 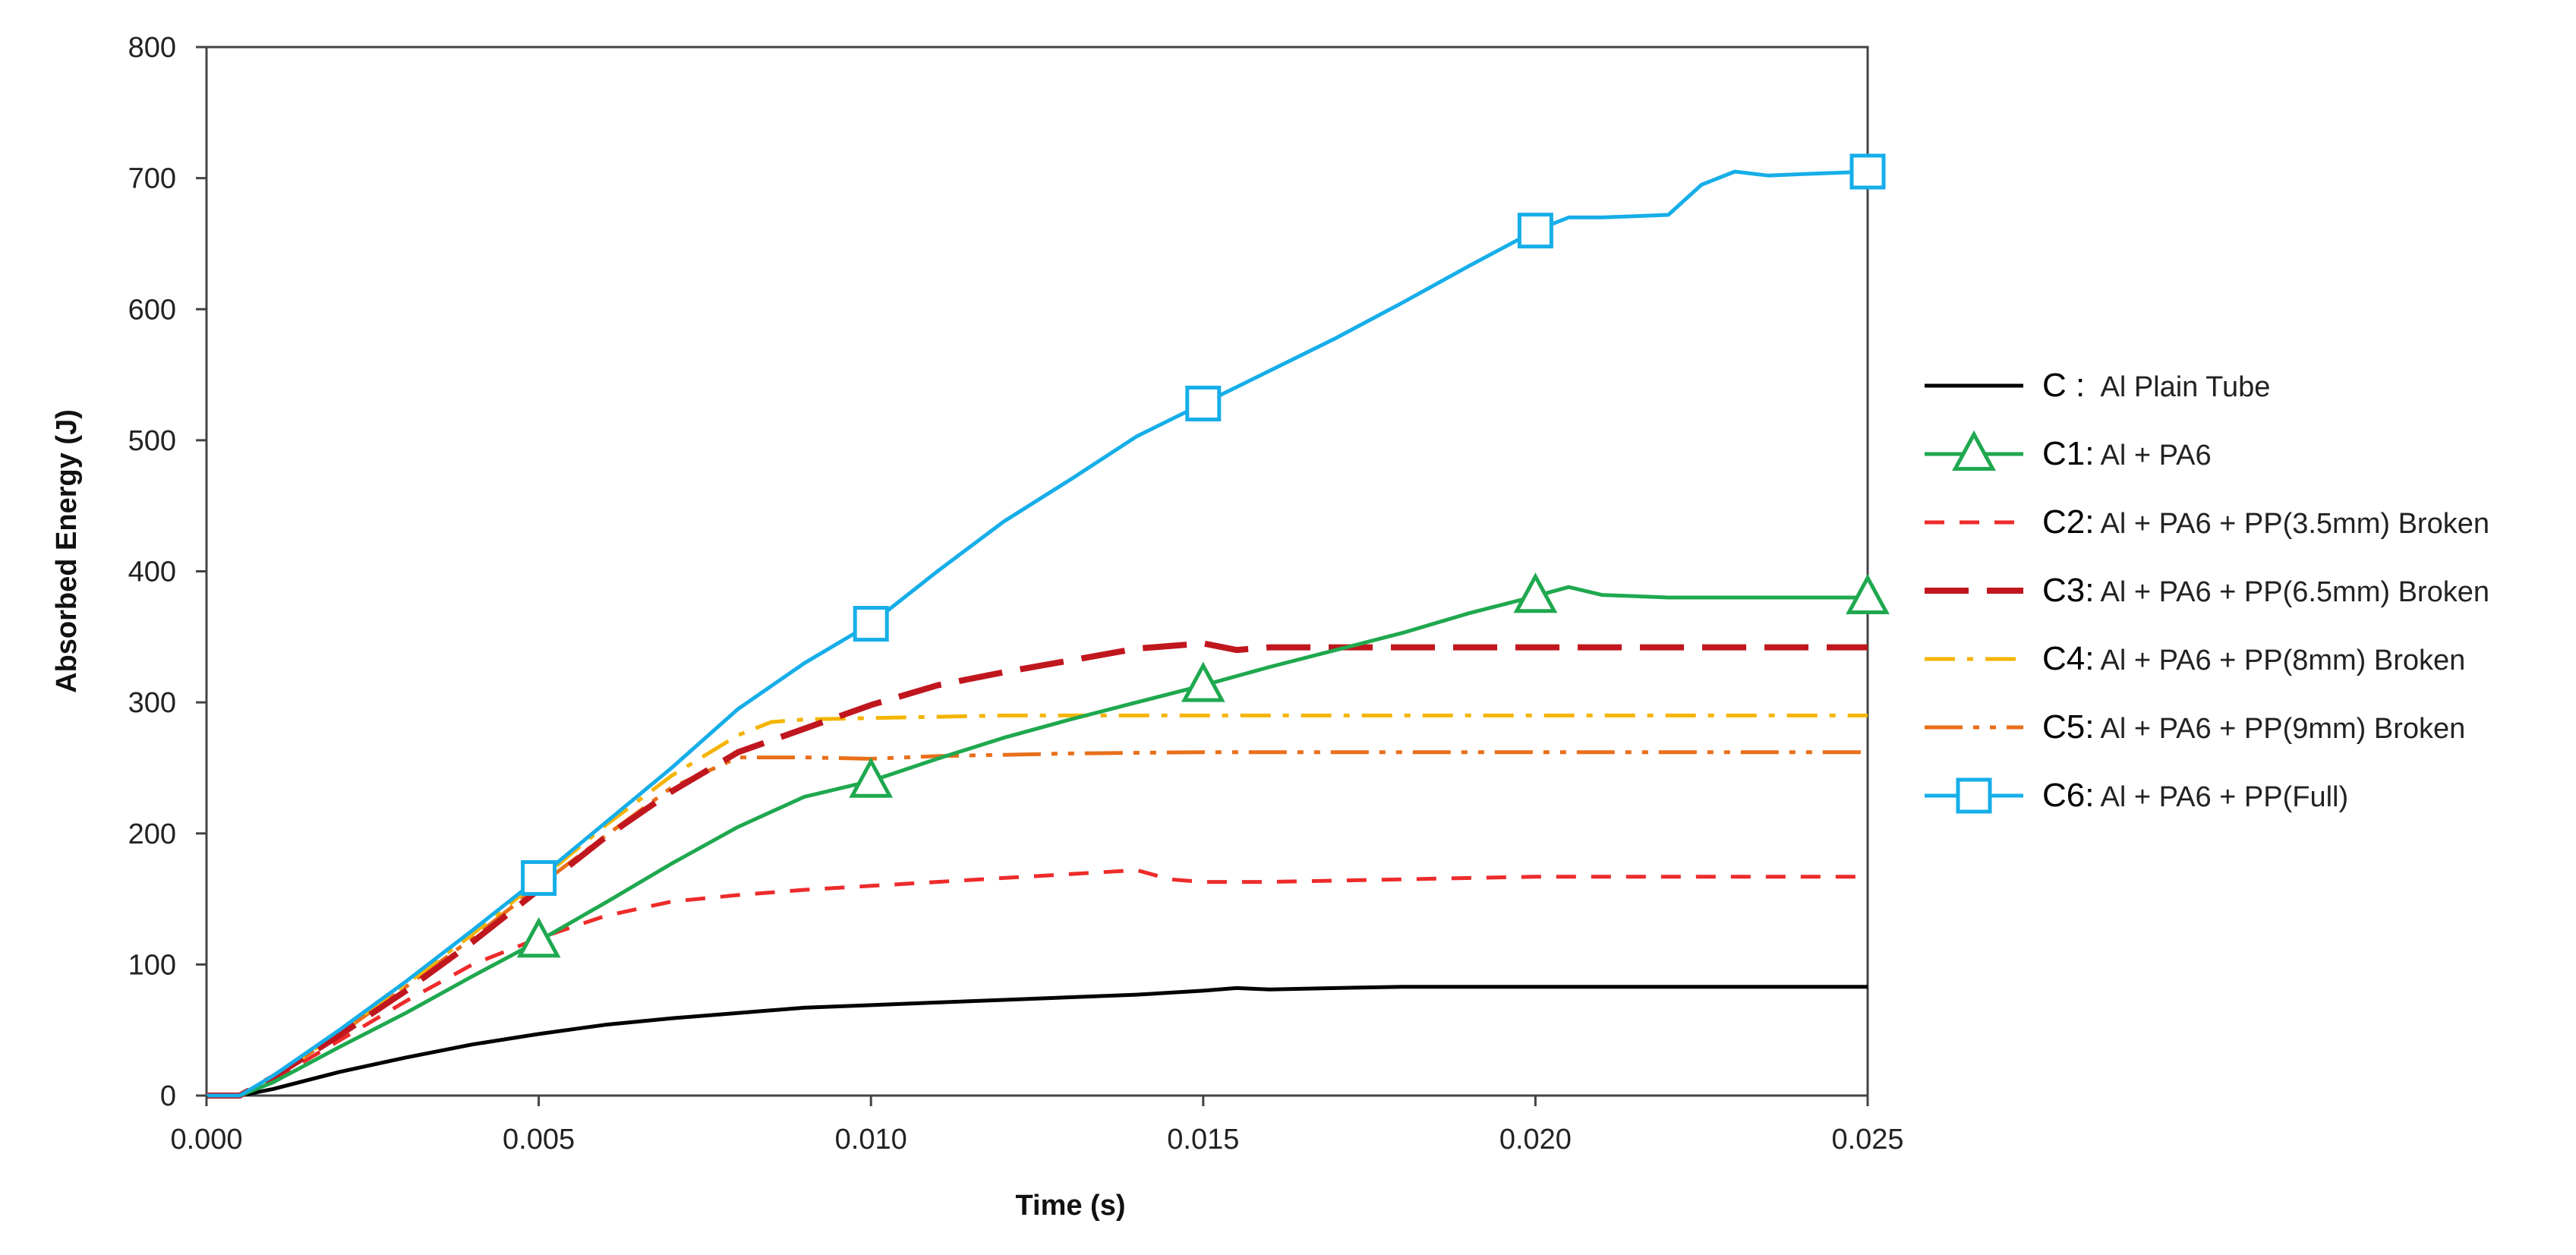 I want to click on y-tick-label: 400, so click(x=152, y=572).